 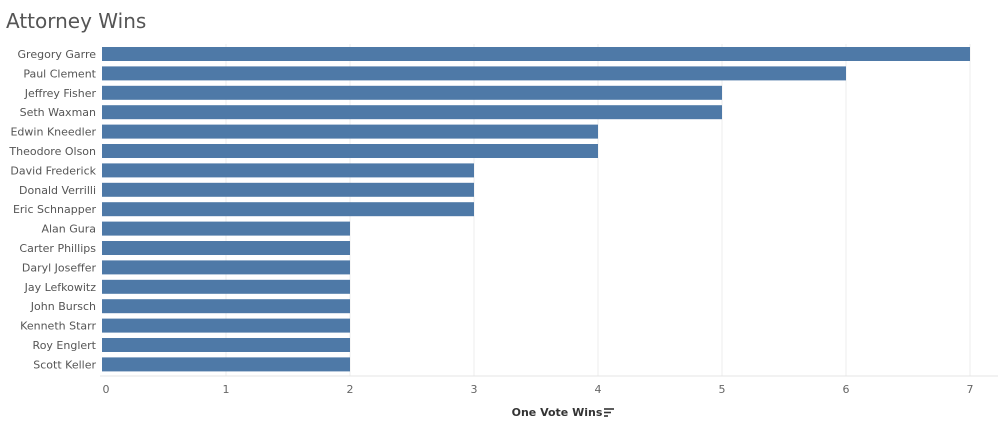 What do you see at coordinates (52, 151) in the screenshot?
I see `category-label: Theodore Olson` at bounding box center [52, 151].